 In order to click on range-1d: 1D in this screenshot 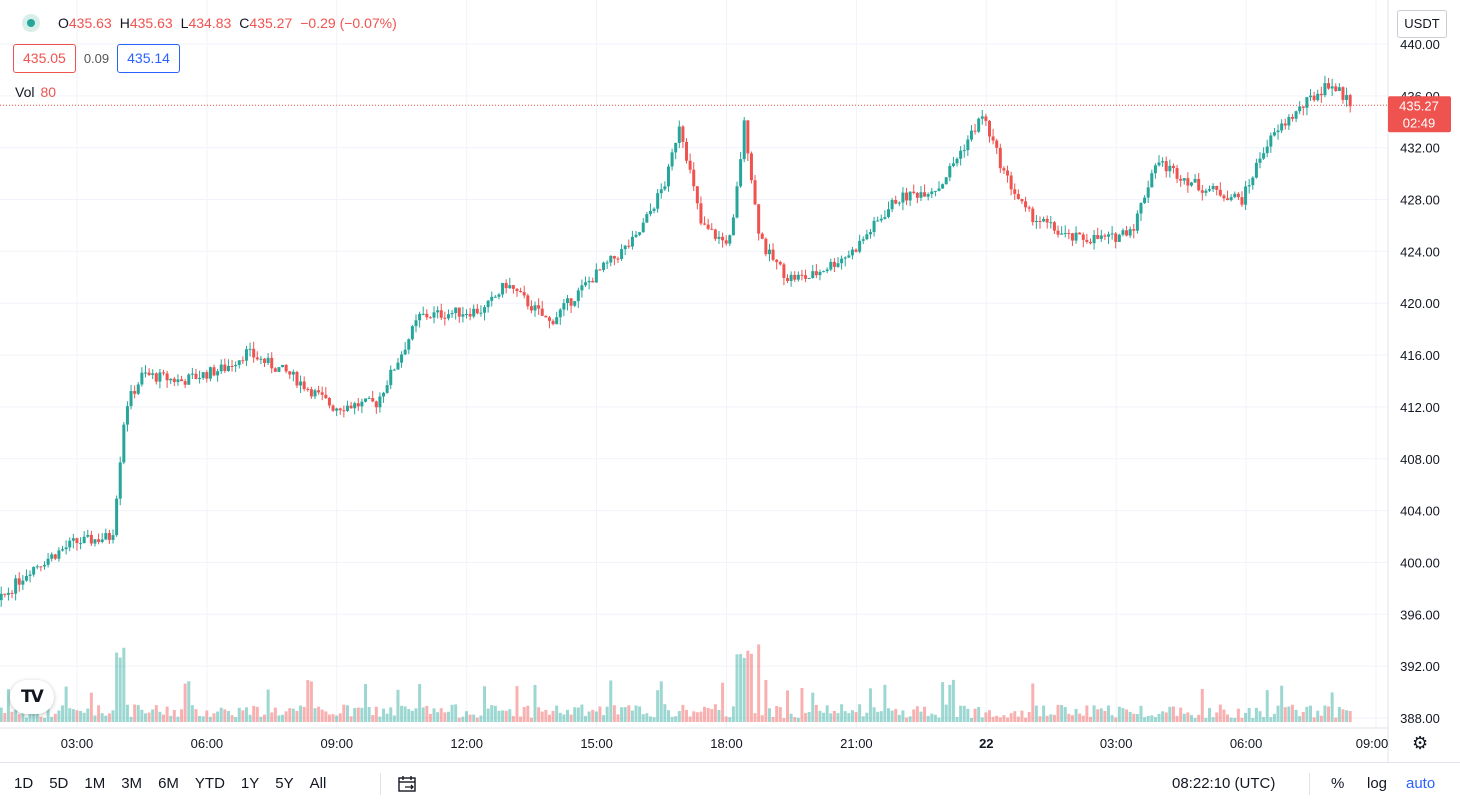, I will do `click(24, 783)`.